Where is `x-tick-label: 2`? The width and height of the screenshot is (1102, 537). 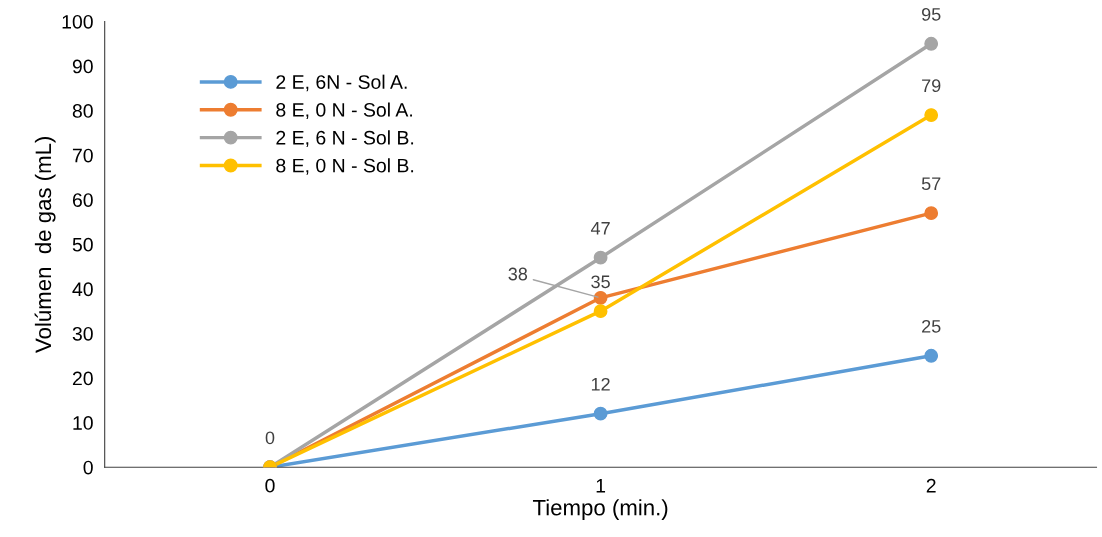 x-tick-label: 2 is located at coordinates (931, 485).